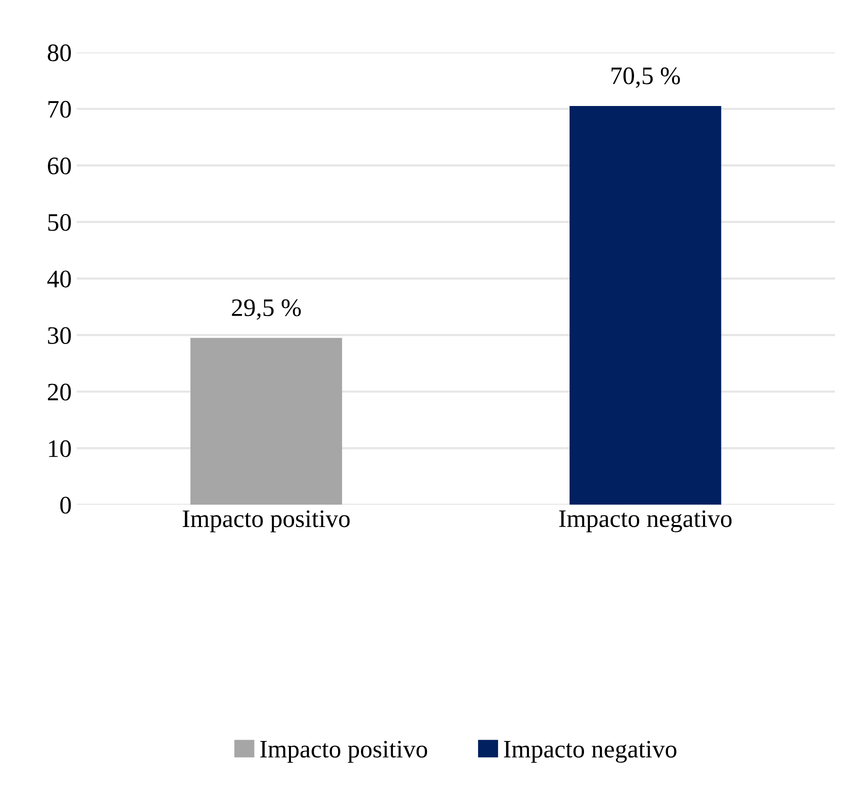 Image resolution: width=852 pixels, height=805 pixels. Describe the element at coordinates (344, 751) in the screenshot. I see `legend-label: Impacto positivo` at that location.